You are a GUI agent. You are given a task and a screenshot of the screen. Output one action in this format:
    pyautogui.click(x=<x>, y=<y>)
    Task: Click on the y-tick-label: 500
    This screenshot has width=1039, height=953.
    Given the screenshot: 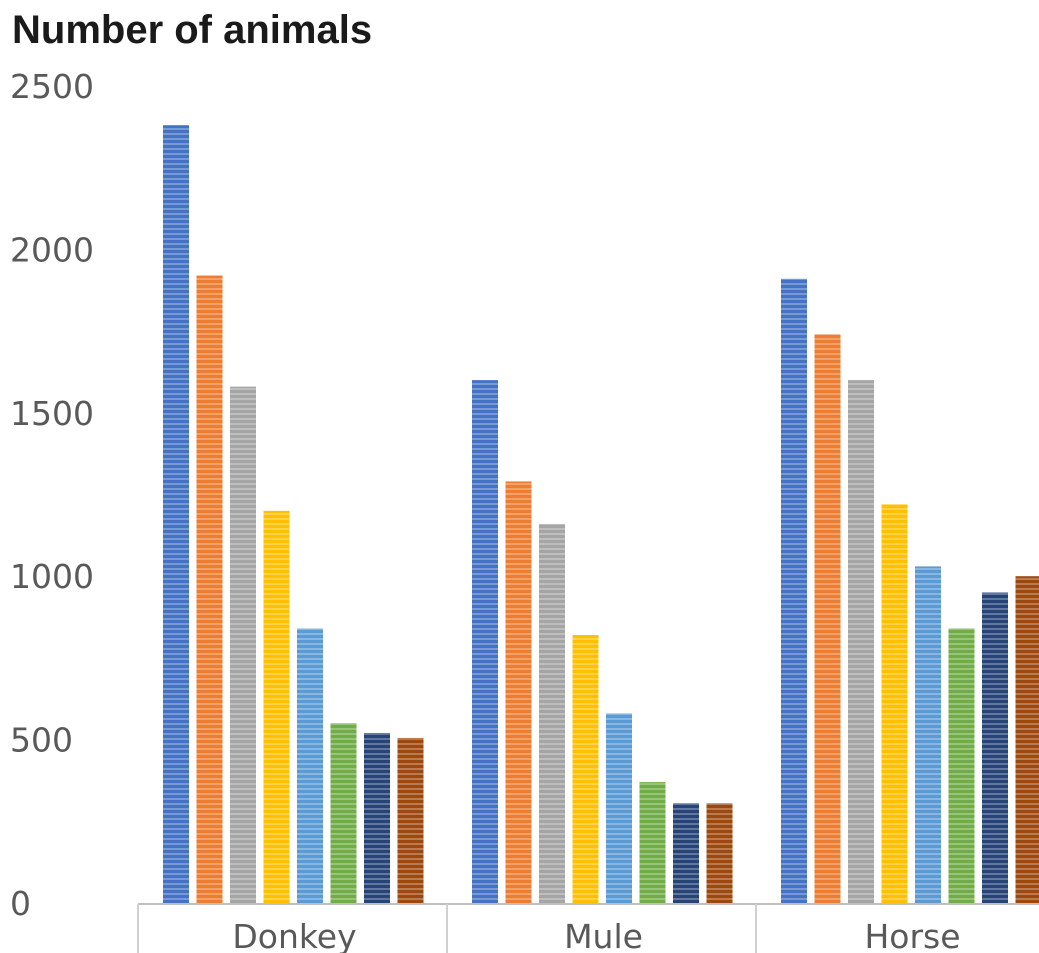 What is the action you would take?
    pyautogui.click(x=41, y=740)
    